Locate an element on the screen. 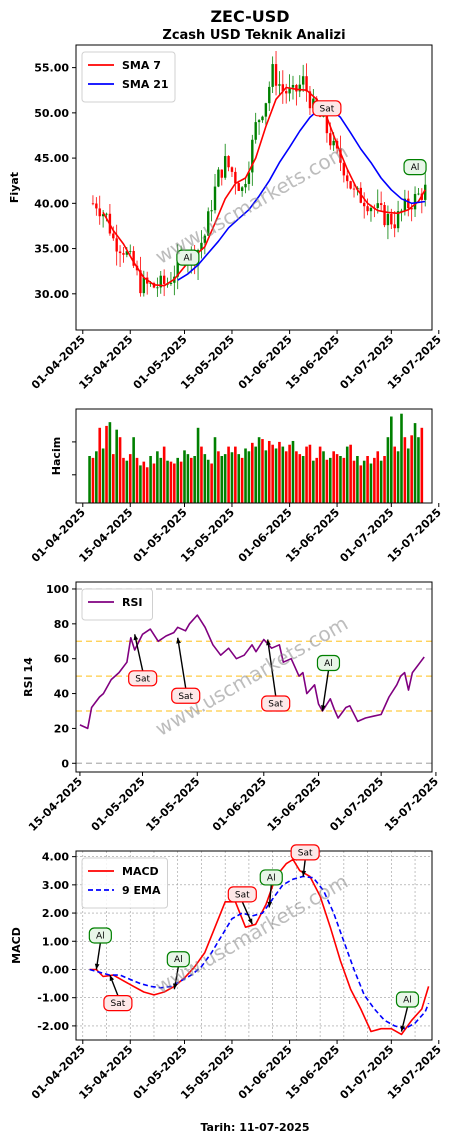  figure-title: ZEC-USD is located at coordinates (249, 16).